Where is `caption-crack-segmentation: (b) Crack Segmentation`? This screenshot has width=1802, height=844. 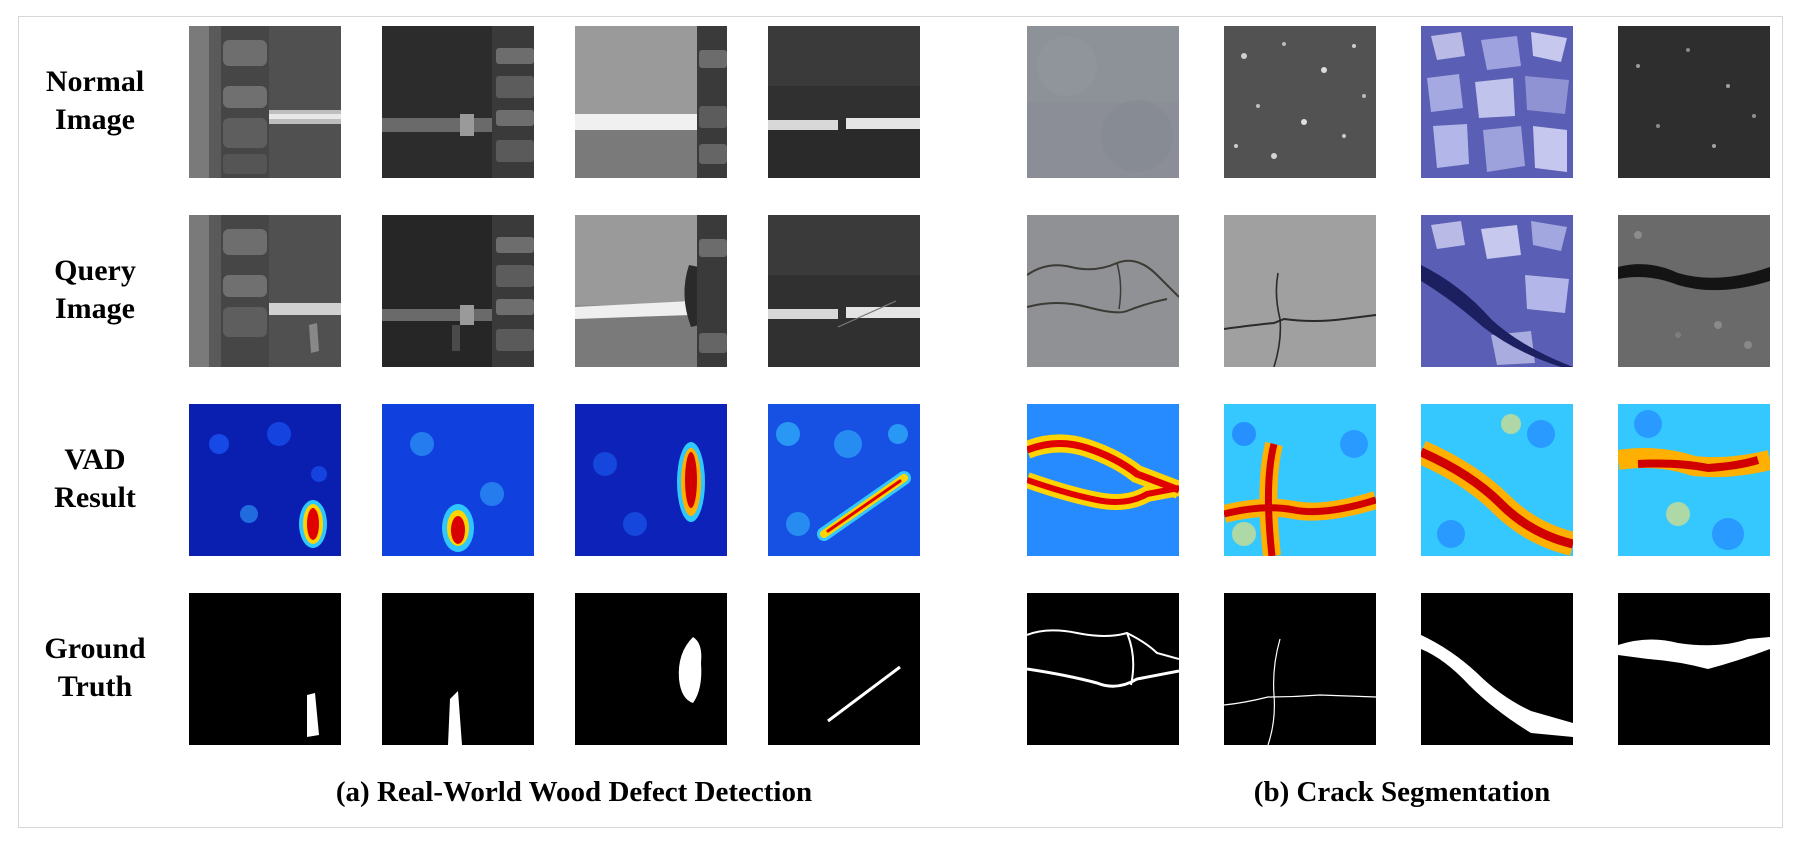
caption-crack-segmentation: (b) Crack Segmentation is located at coordinates (1402, 792).